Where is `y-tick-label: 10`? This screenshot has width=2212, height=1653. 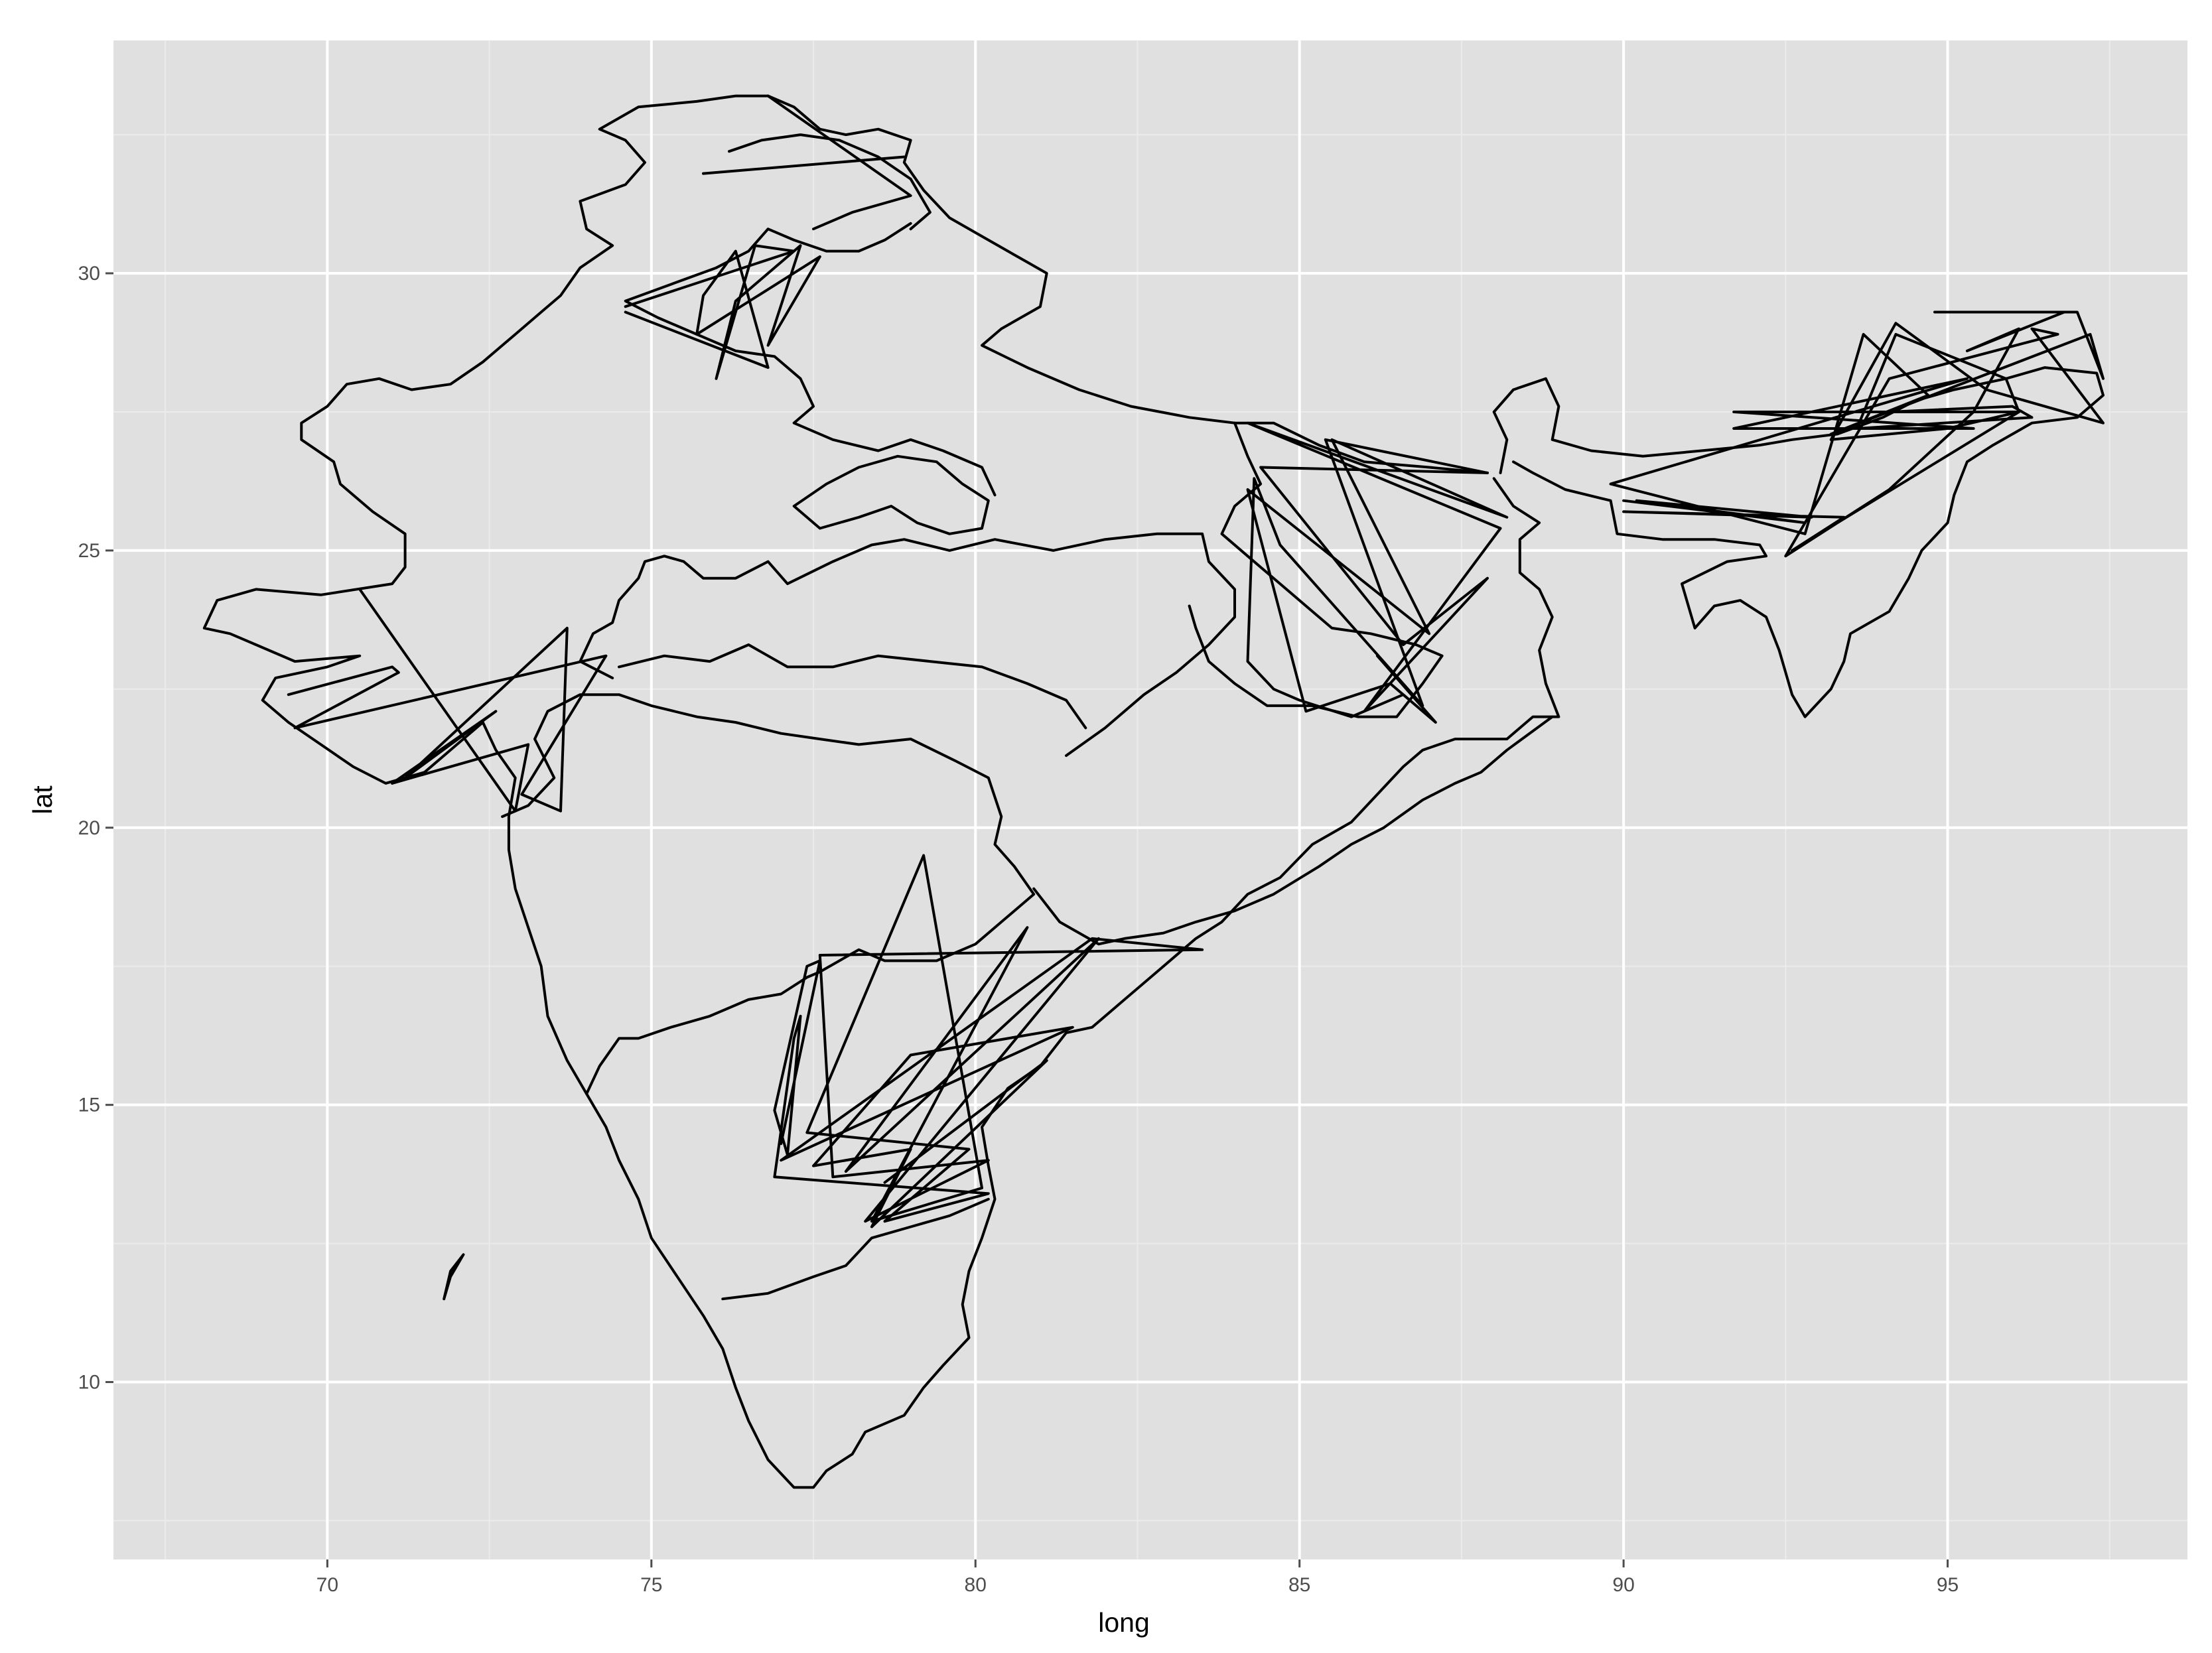 y-tick-label: 10 is located at coordinates (89, 1383).